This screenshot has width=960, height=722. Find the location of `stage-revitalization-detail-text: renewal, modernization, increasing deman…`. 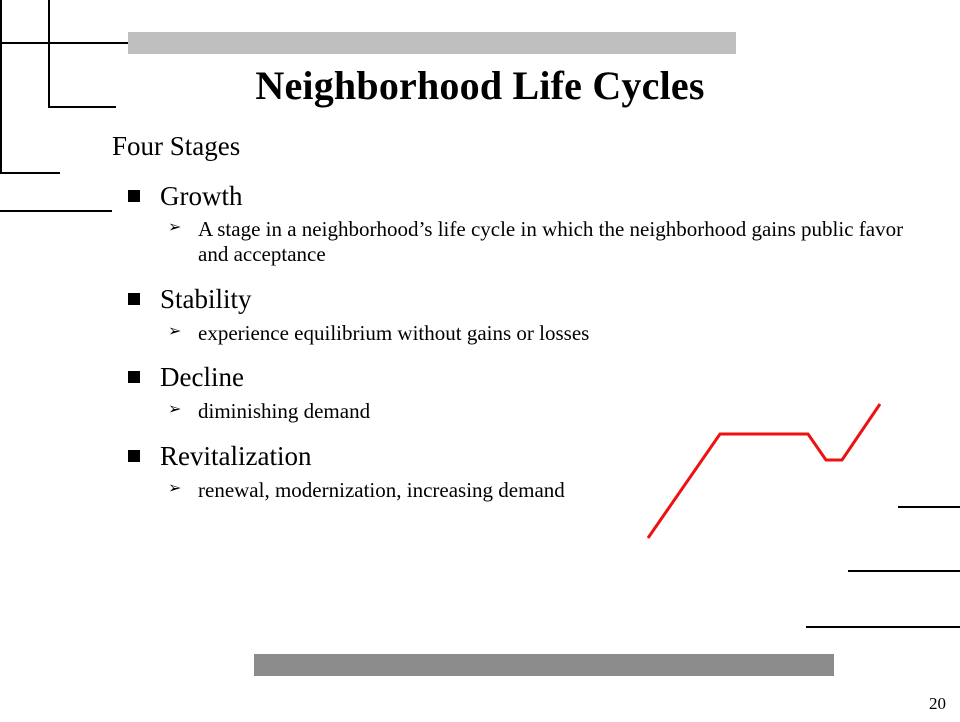

stage-revitalization-detail-text: renewal, modernization, increasing deman… is located at coordinates (381, 489).